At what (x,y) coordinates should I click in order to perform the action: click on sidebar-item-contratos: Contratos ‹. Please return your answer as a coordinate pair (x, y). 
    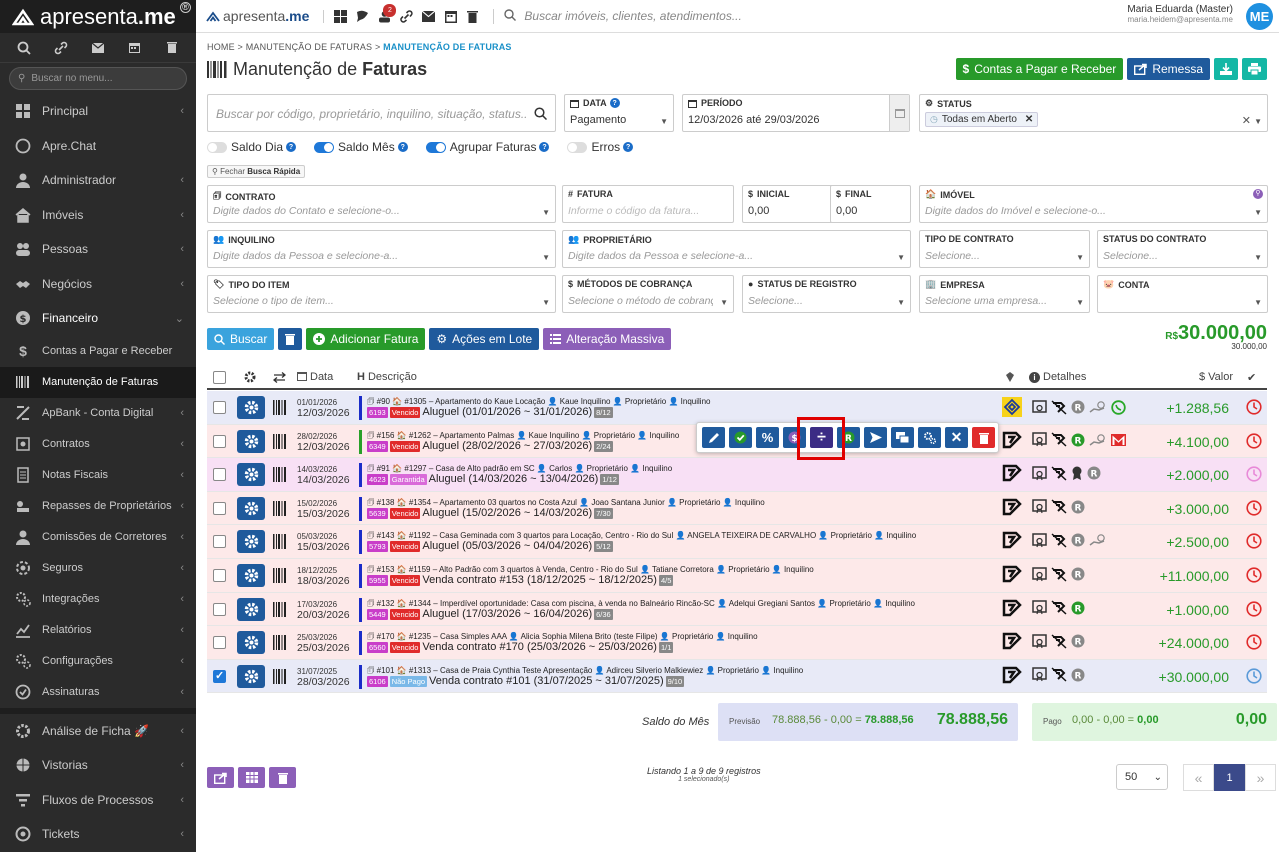
    Looking at the image, I should click on (98, 444).